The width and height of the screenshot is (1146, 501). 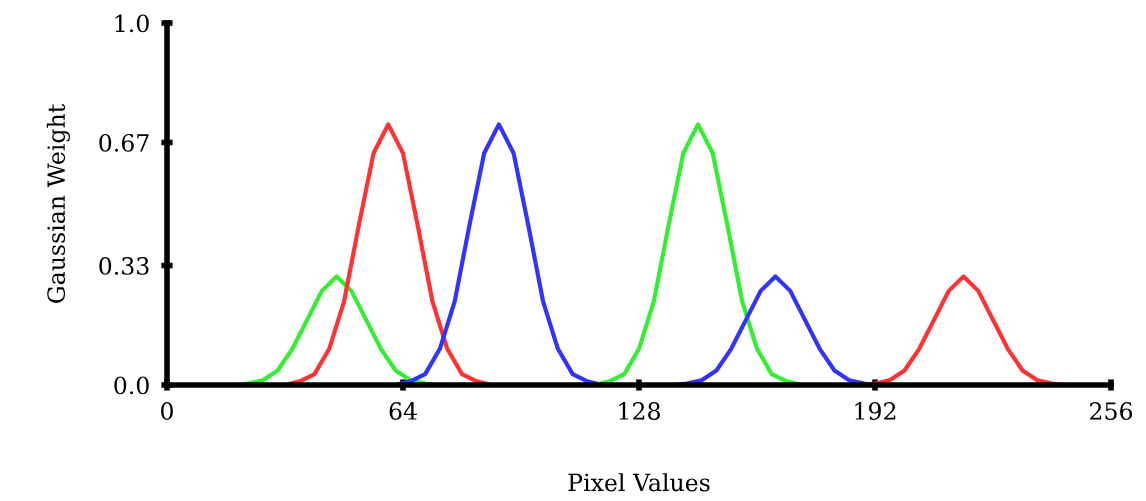 What do you see at coordinates (639, 411) in the screenshot?
I see `x-tick-label: 128` at bounding box center [639, 411].